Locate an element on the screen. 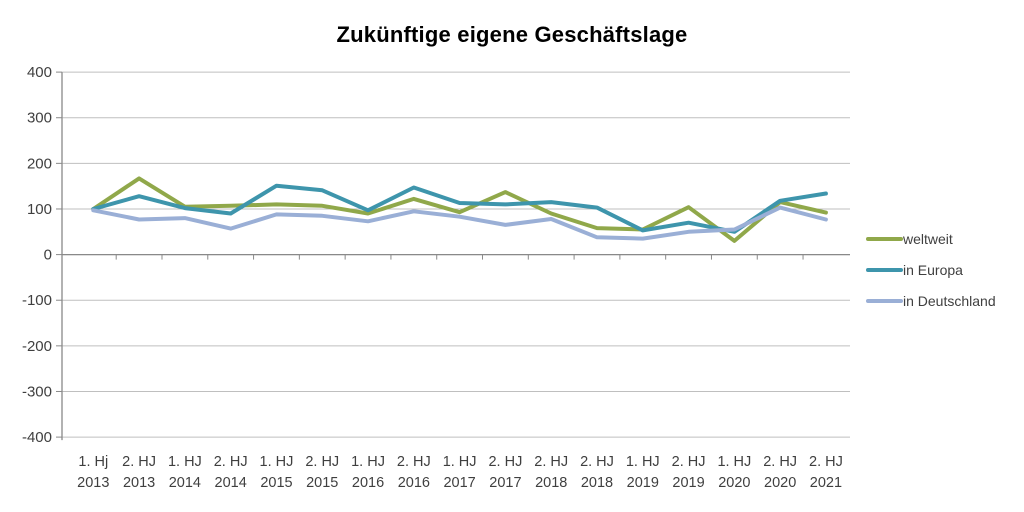 The width and height of the screenshot is (1024, 512). x-tick-label: 1. HJ 2015 is located at coordinates (277, 472).